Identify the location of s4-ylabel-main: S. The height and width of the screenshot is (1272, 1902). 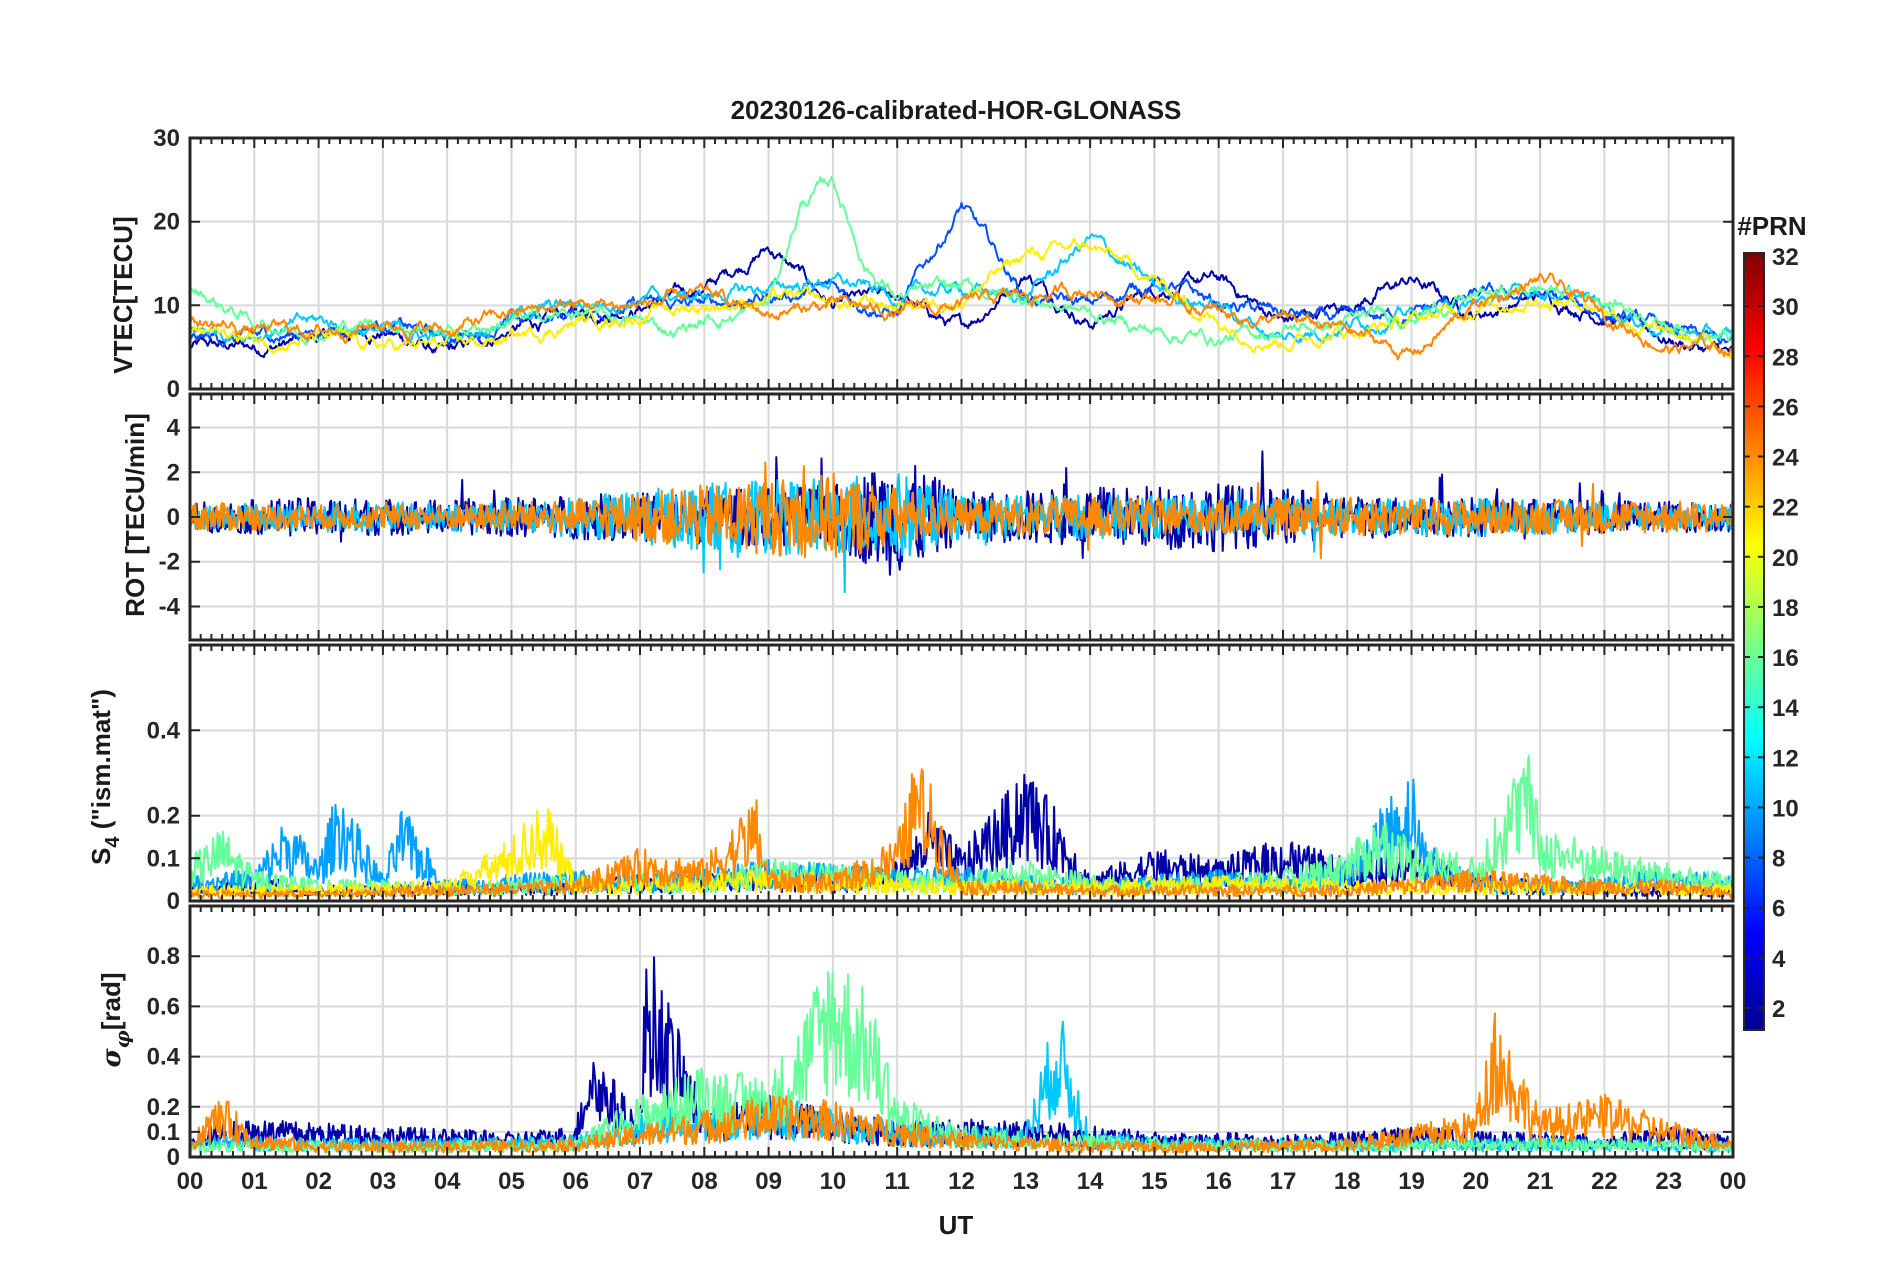
(101, 856).